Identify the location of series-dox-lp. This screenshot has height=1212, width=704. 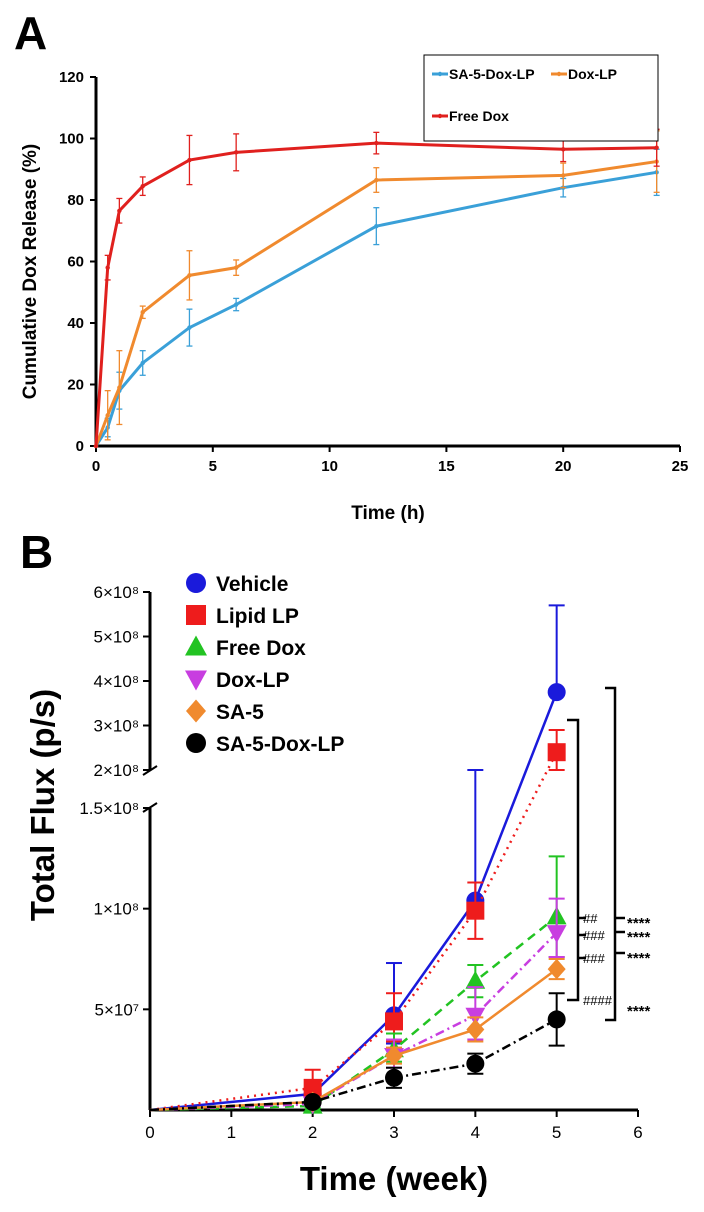
(358, 1006).